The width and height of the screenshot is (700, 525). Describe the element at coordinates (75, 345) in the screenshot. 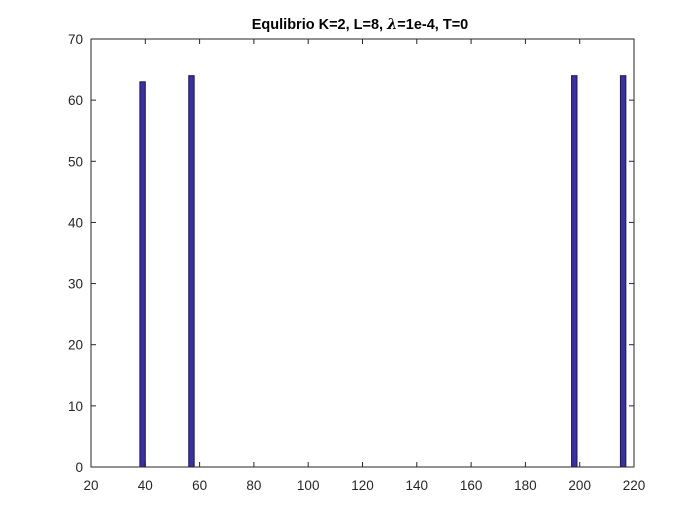

I see `y-tick-label: 20` at that location.